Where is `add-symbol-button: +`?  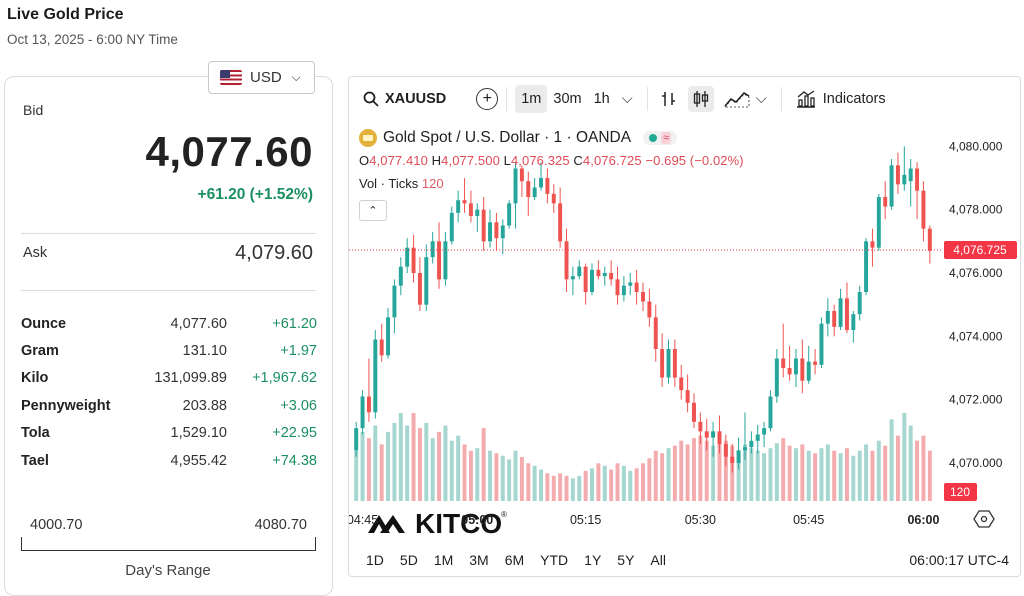 add-symbol-button: + is located at coordinates (487, 99).